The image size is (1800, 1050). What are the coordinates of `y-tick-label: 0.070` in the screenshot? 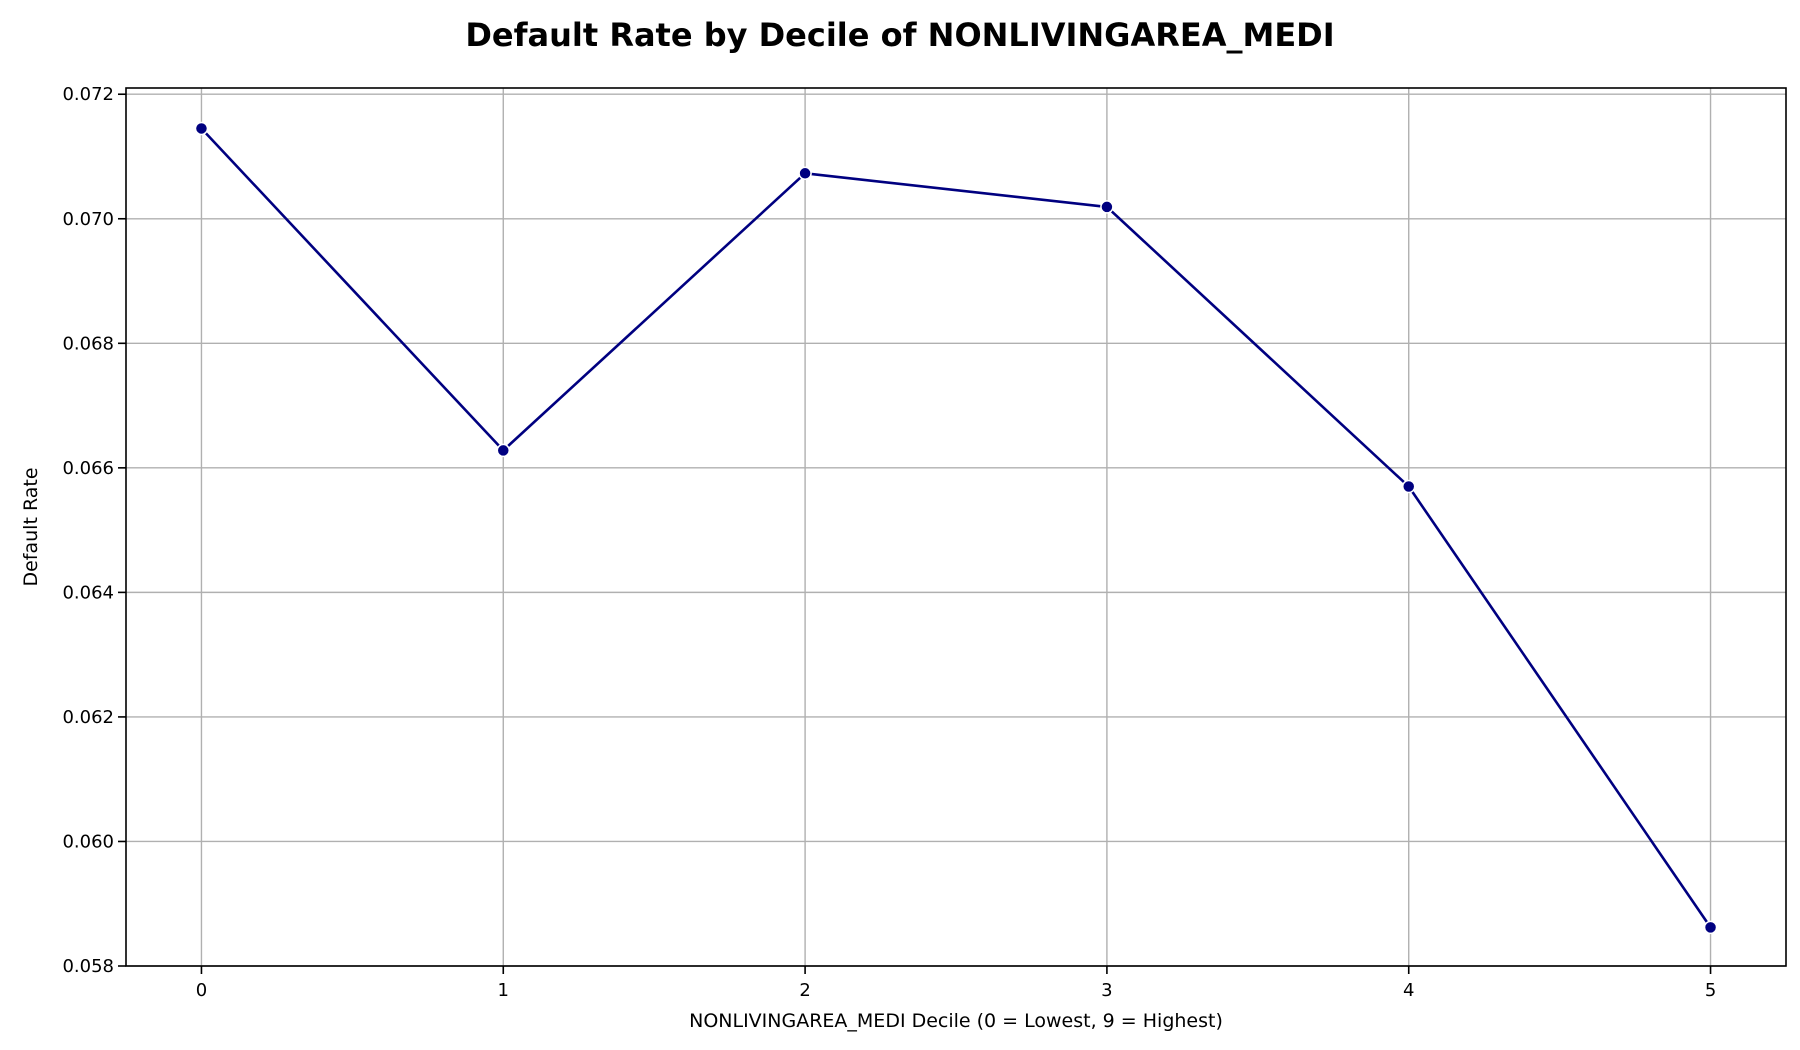 It's located at (88, 219).